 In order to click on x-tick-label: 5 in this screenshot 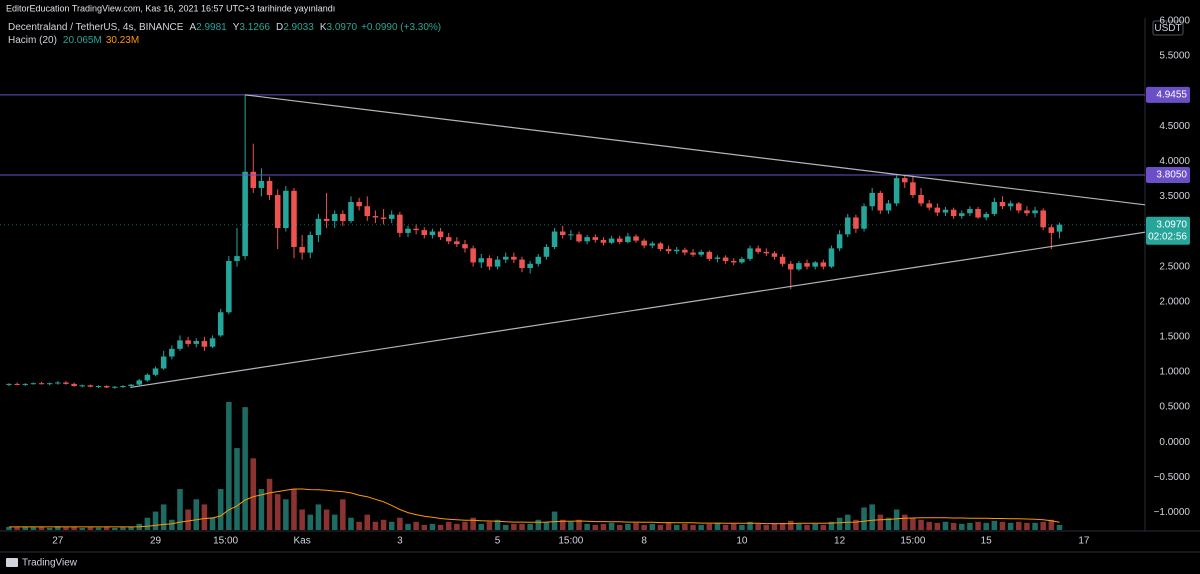, I will do `click(498, 541)`.